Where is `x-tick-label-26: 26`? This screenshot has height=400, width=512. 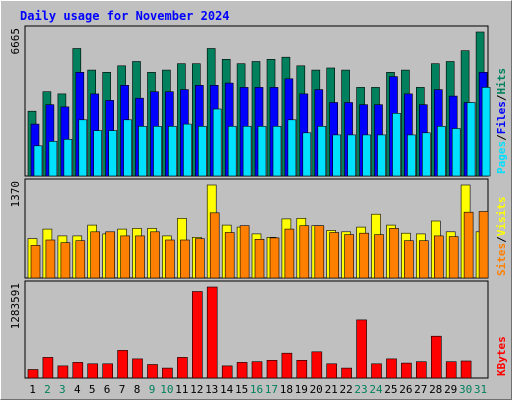 x-tick-label-26: 26 is located at coordinates (405, 389).